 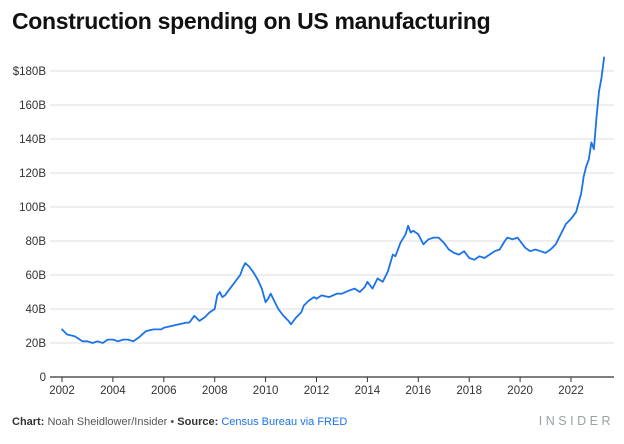 I want to click on x-tick-label: 2018, so click(x=469, y=391).